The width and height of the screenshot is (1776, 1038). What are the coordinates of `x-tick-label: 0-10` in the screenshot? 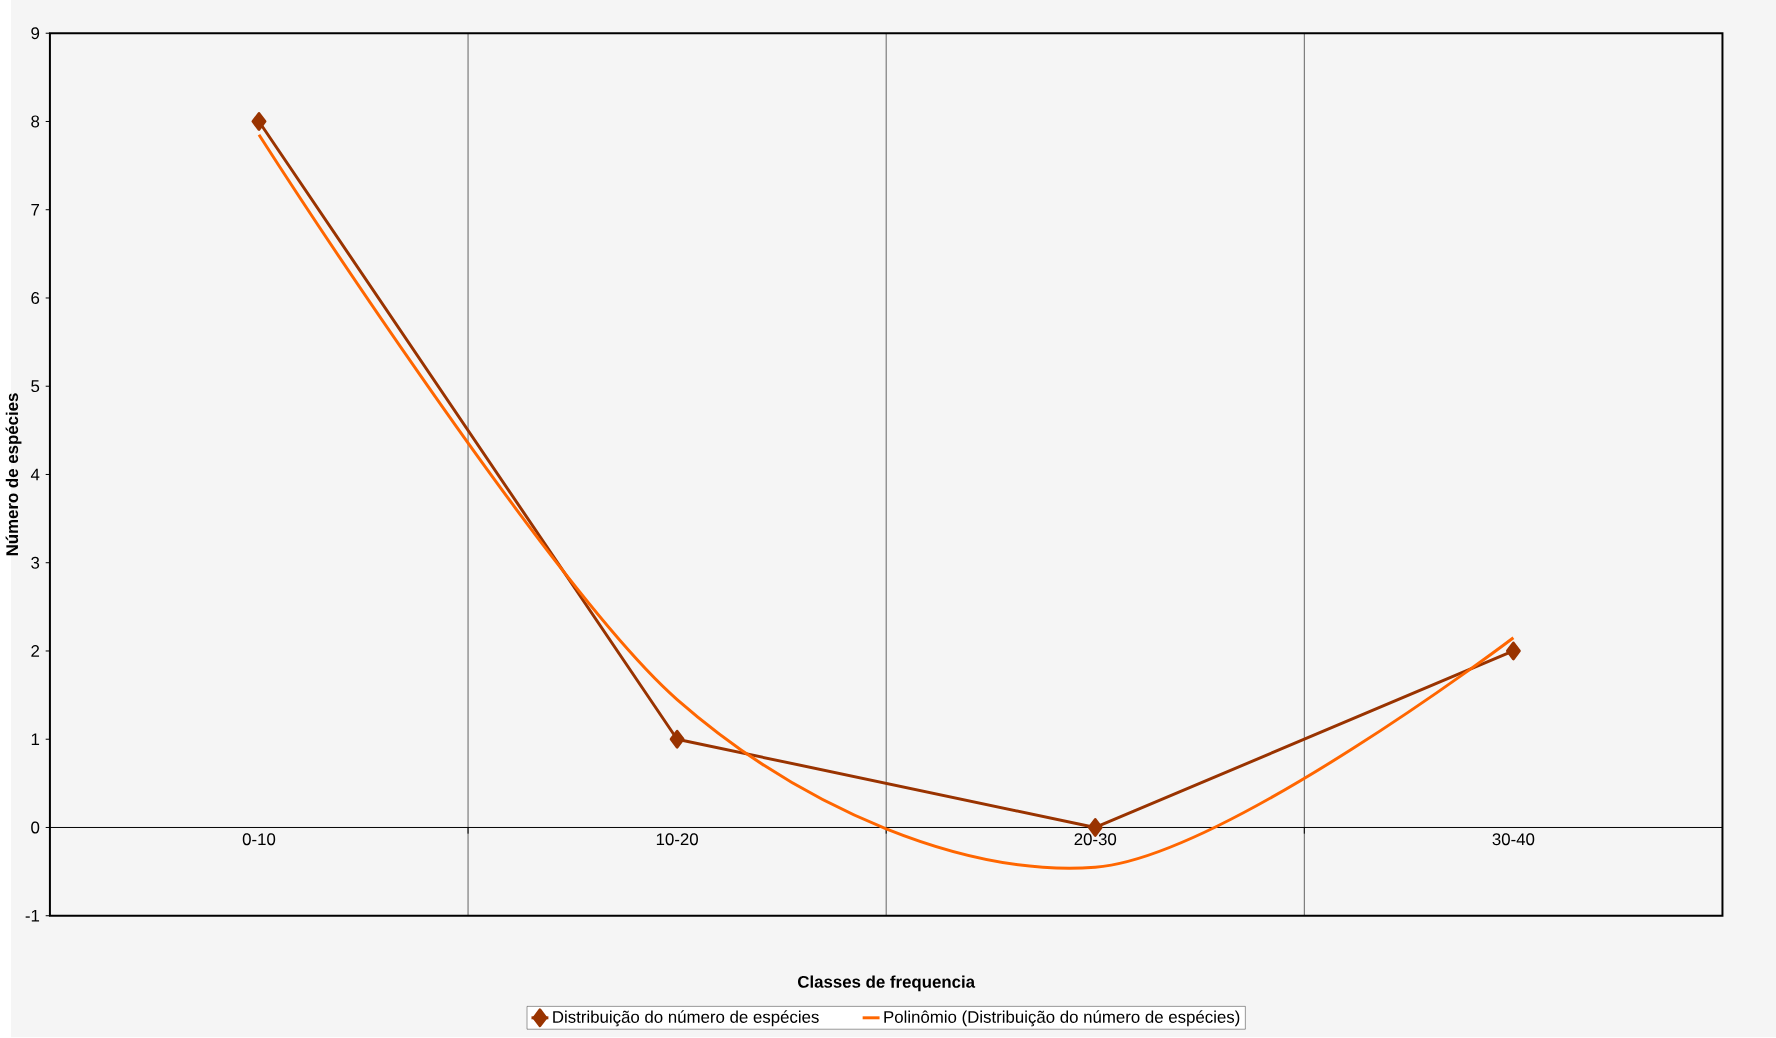 It's located at (259, 839).